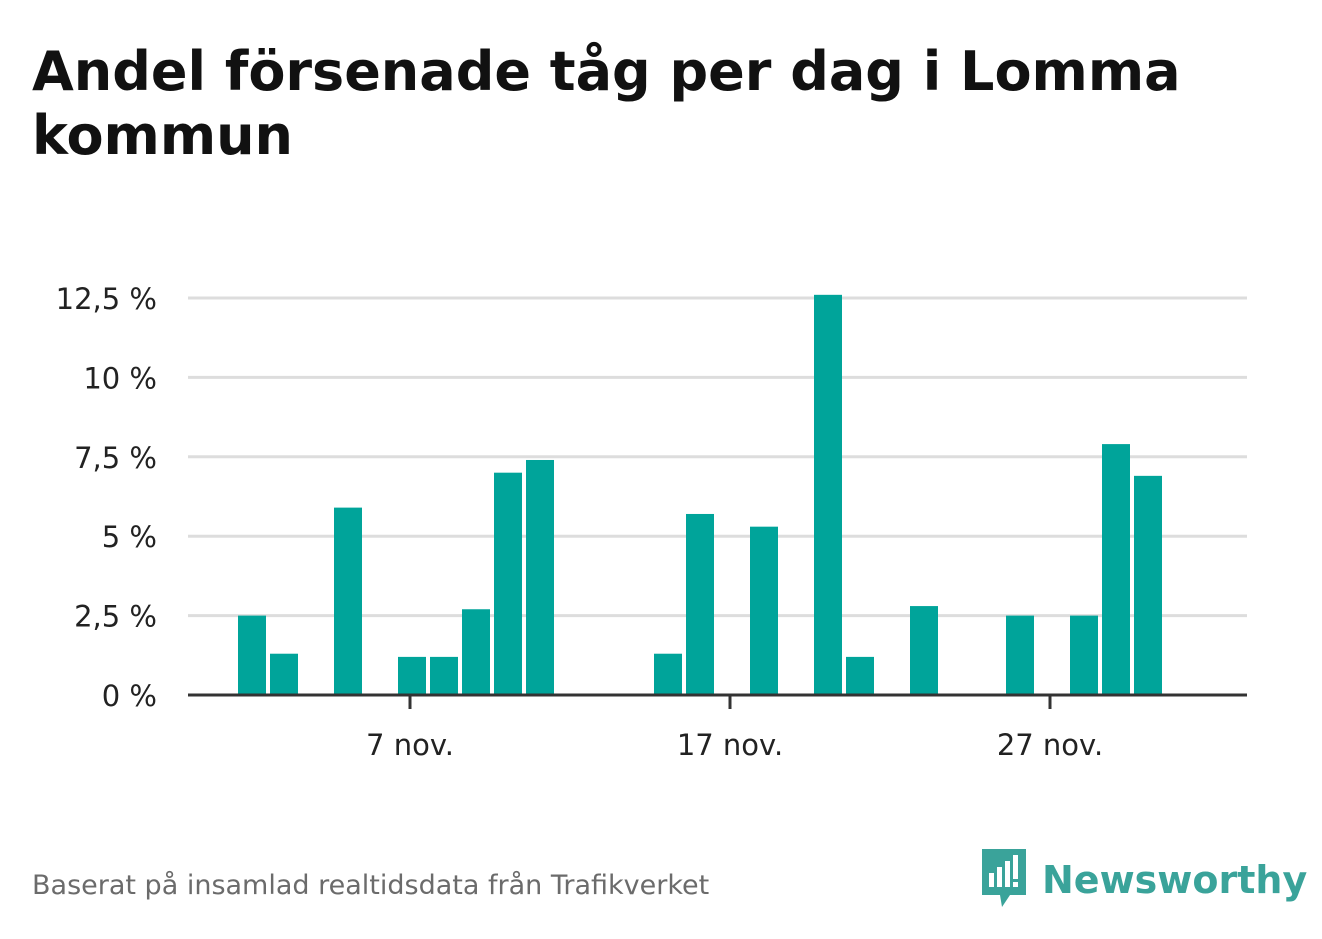 The width and height of the screenshot is (1322, 939). I want to click on y-axis-labels: 0 % 2,5 % 5 % 7,5 % 10 % 12,5 %, so click(106, 497).